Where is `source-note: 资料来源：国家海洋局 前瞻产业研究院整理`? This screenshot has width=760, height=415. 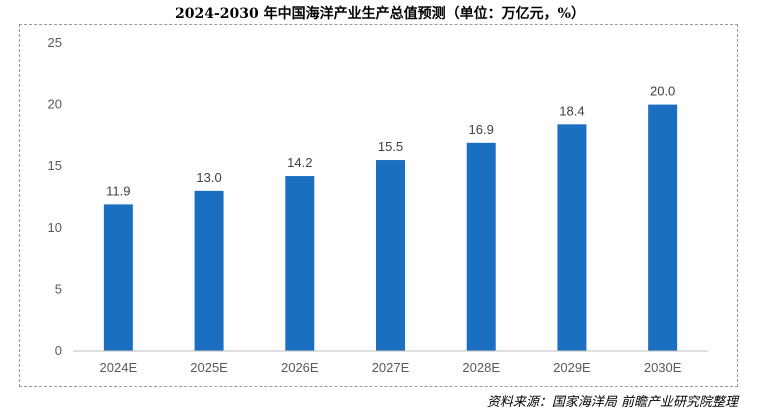 source-note: 资料来源：国家海洋局 前瞻产业研究院整理 is located at coordinates (612, 402).